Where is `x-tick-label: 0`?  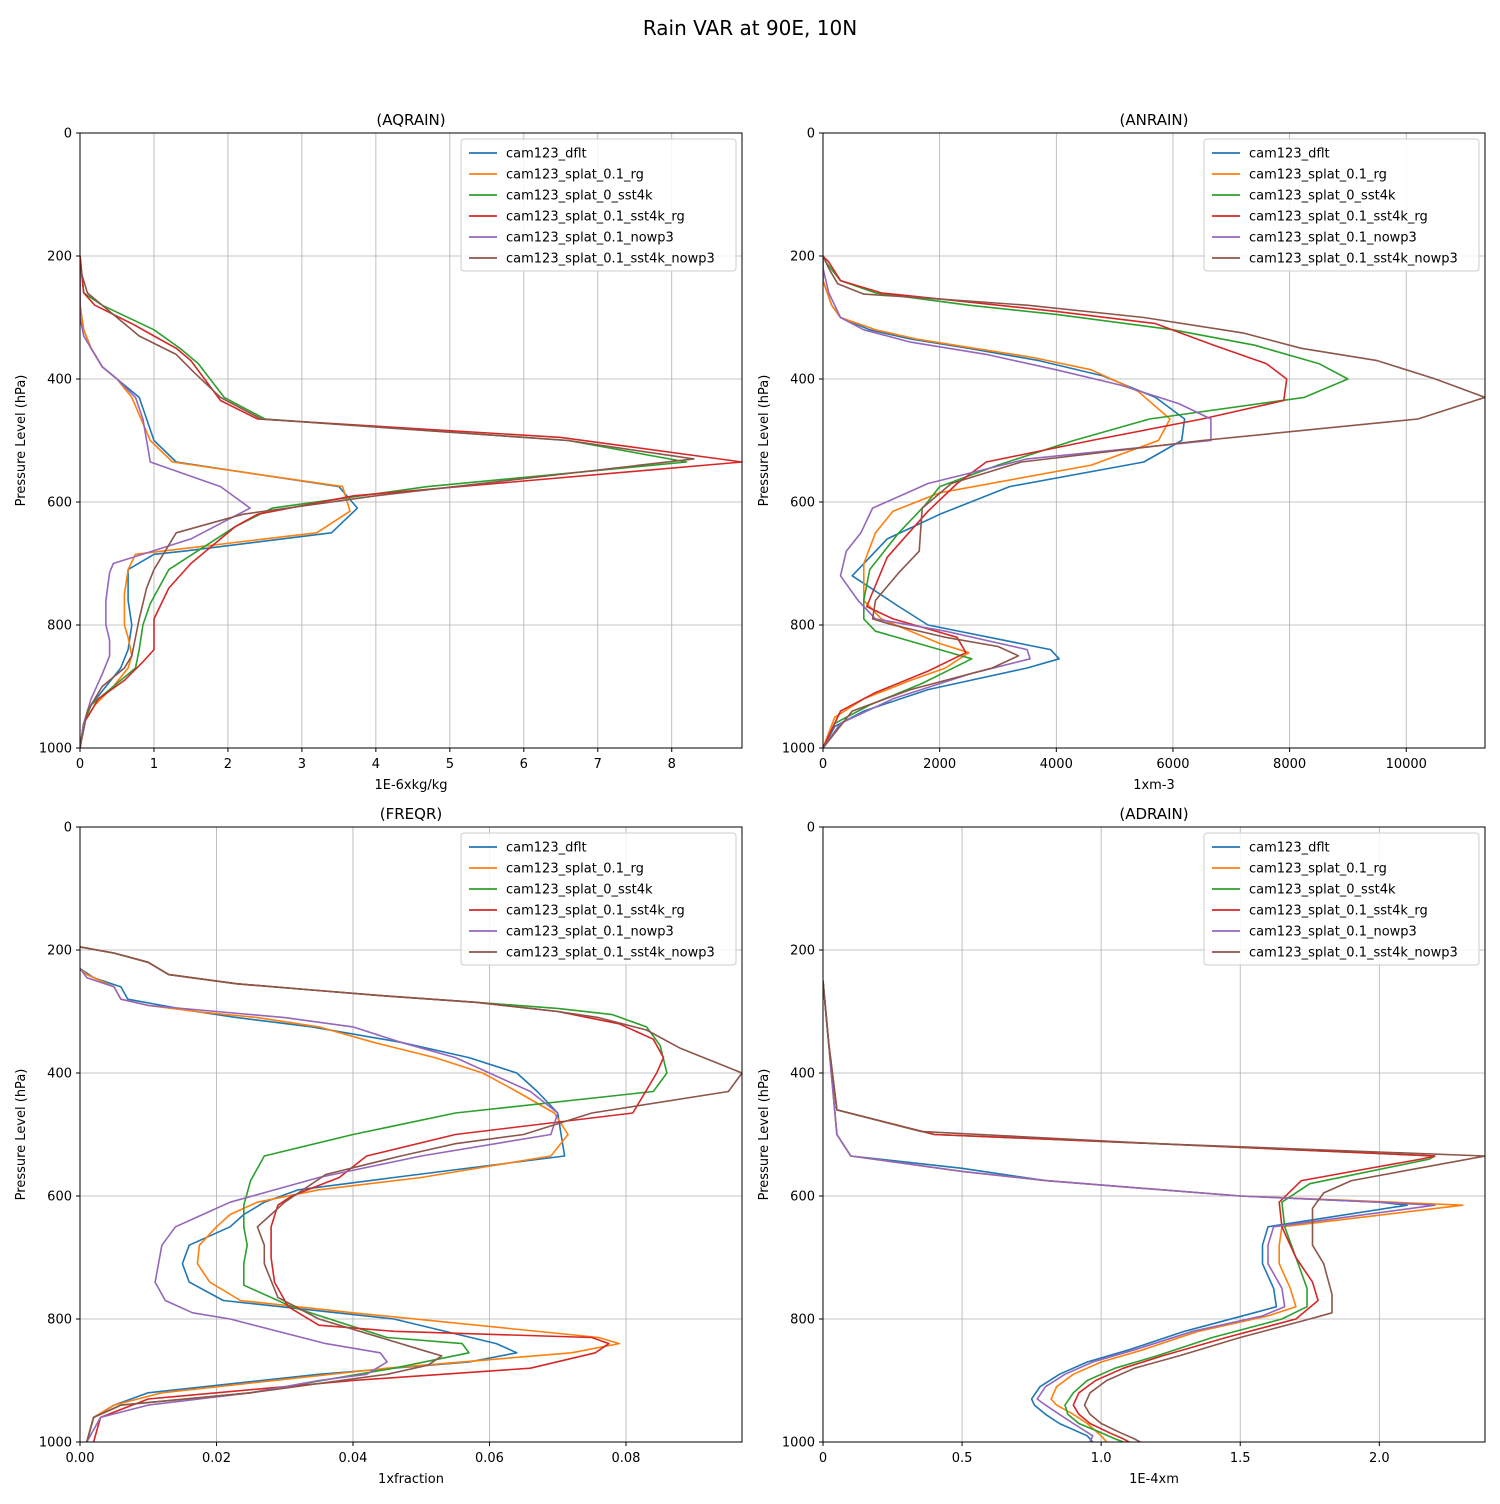
x-tick-label: 0 is located at coordinates (823, 1458).